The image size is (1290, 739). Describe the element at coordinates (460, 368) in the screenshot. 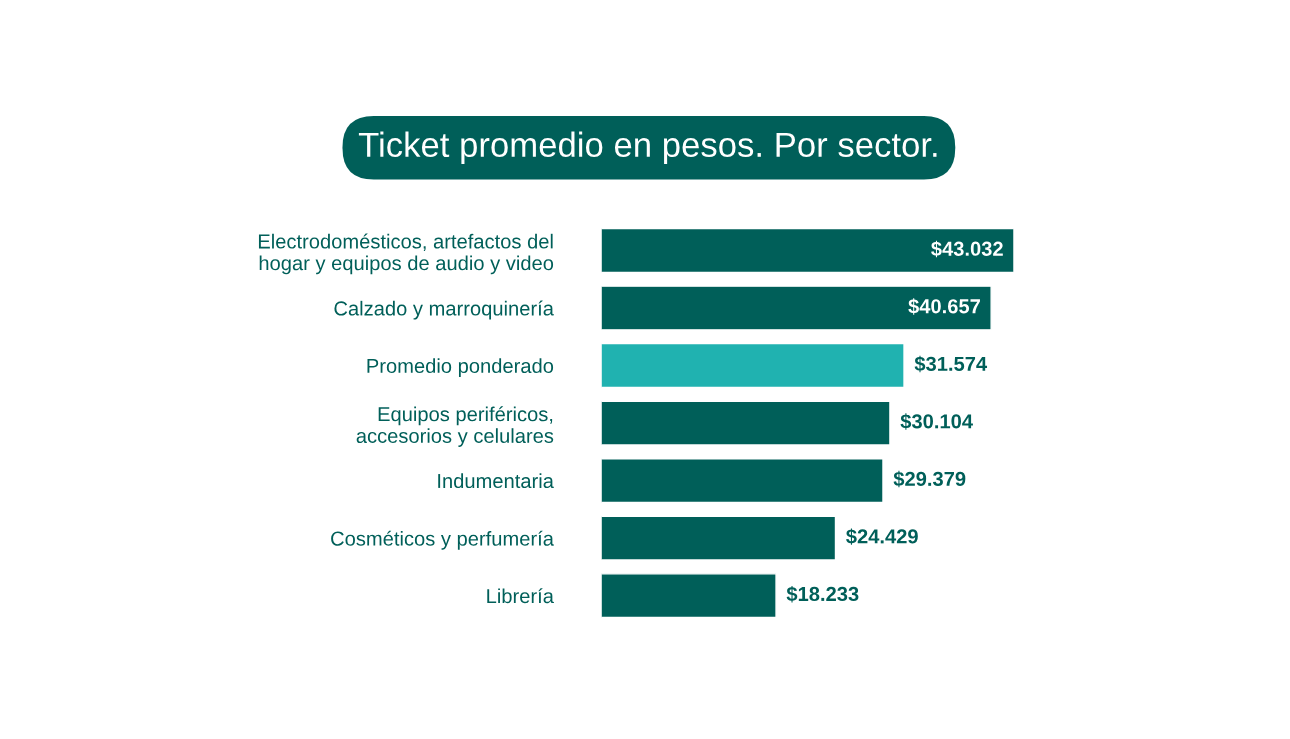

I see `y-tick-label: Promedio ponderado` at that location.